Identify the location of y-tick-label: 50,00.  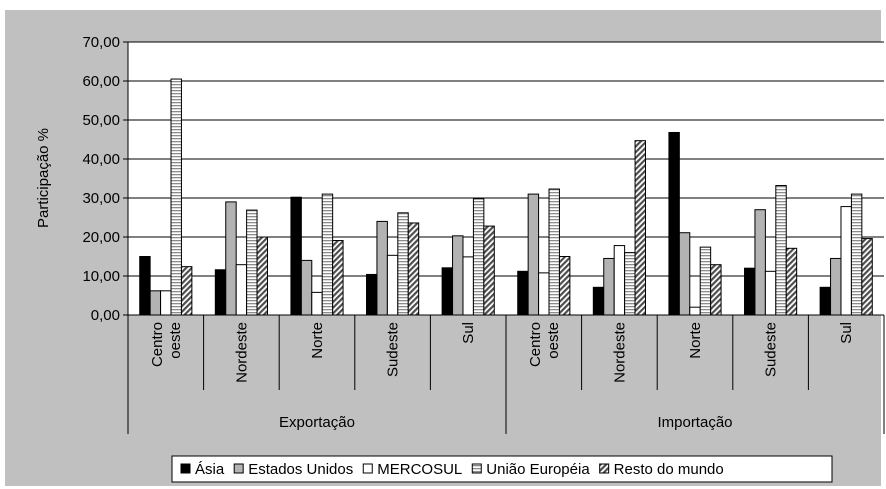
(101, 120).